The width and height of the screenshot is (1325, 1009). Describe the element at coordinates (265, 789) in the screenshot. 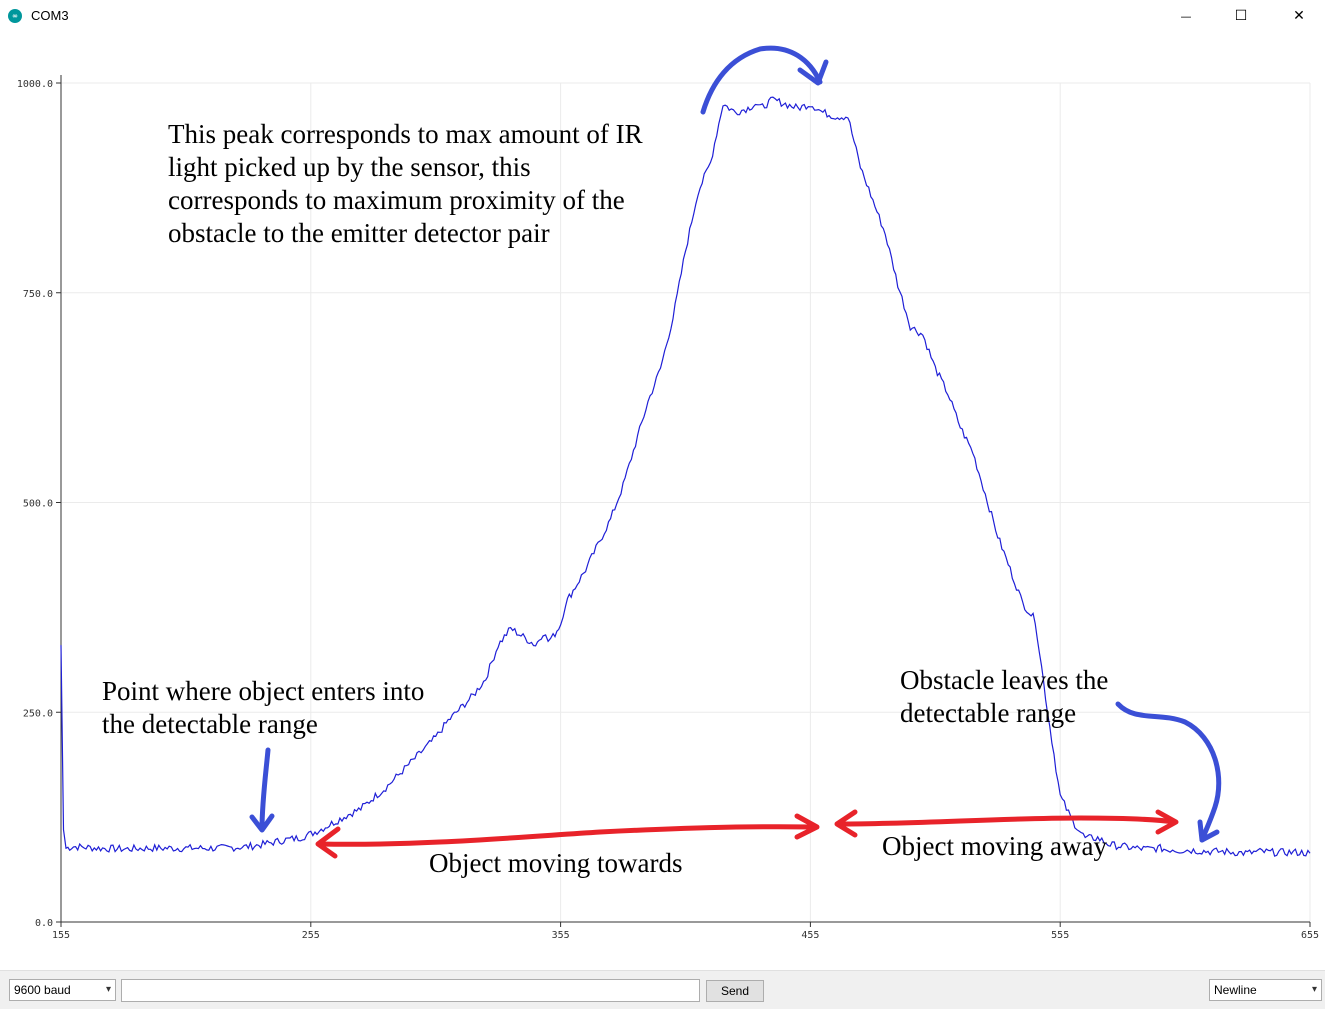

I see `enter-arrow` at that location.